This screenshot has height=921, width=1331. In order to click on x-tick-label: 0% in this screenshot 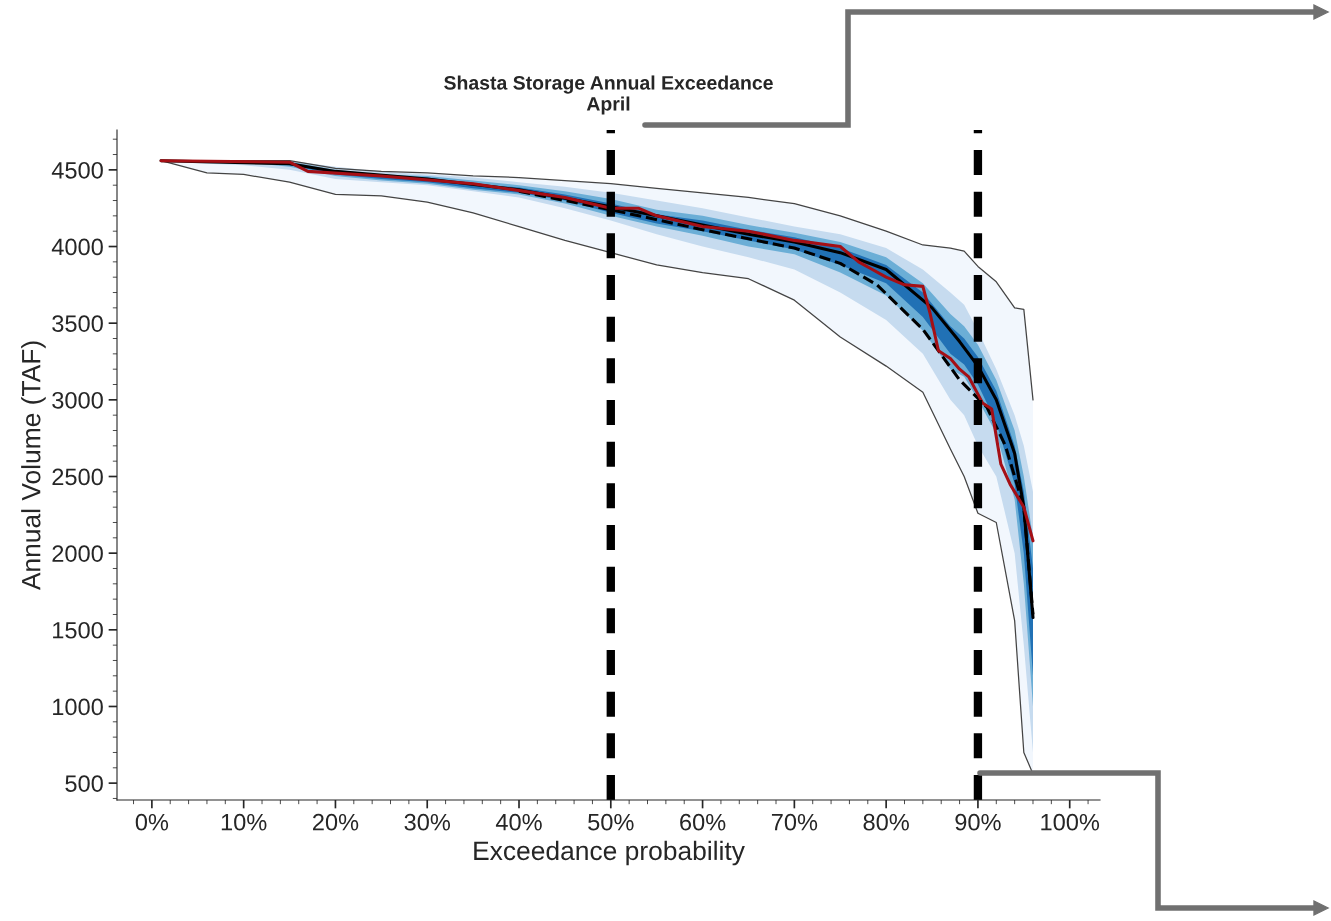, I will do `click(152, 822)`.